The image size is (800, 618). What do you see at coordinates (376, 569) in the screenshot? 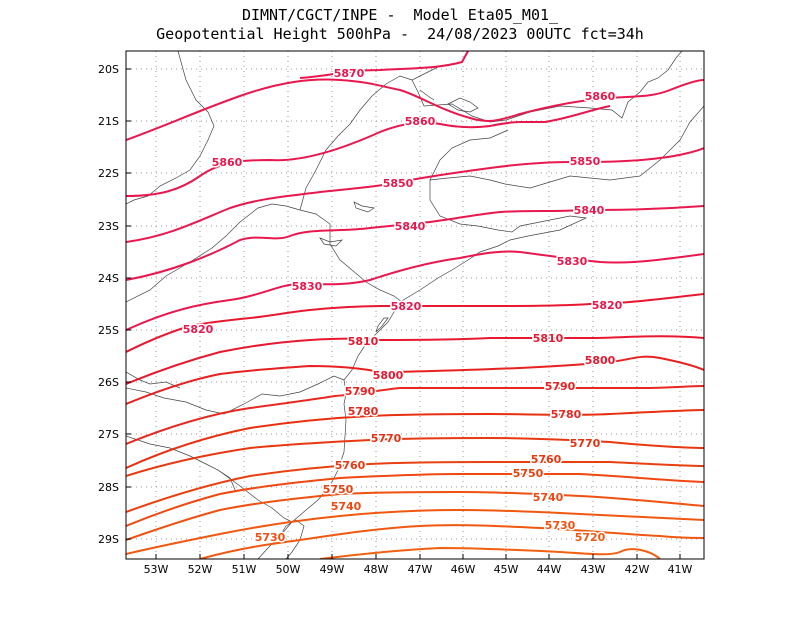
I see `lon-tick-48w: 48W` at bounding box center [376, 569].